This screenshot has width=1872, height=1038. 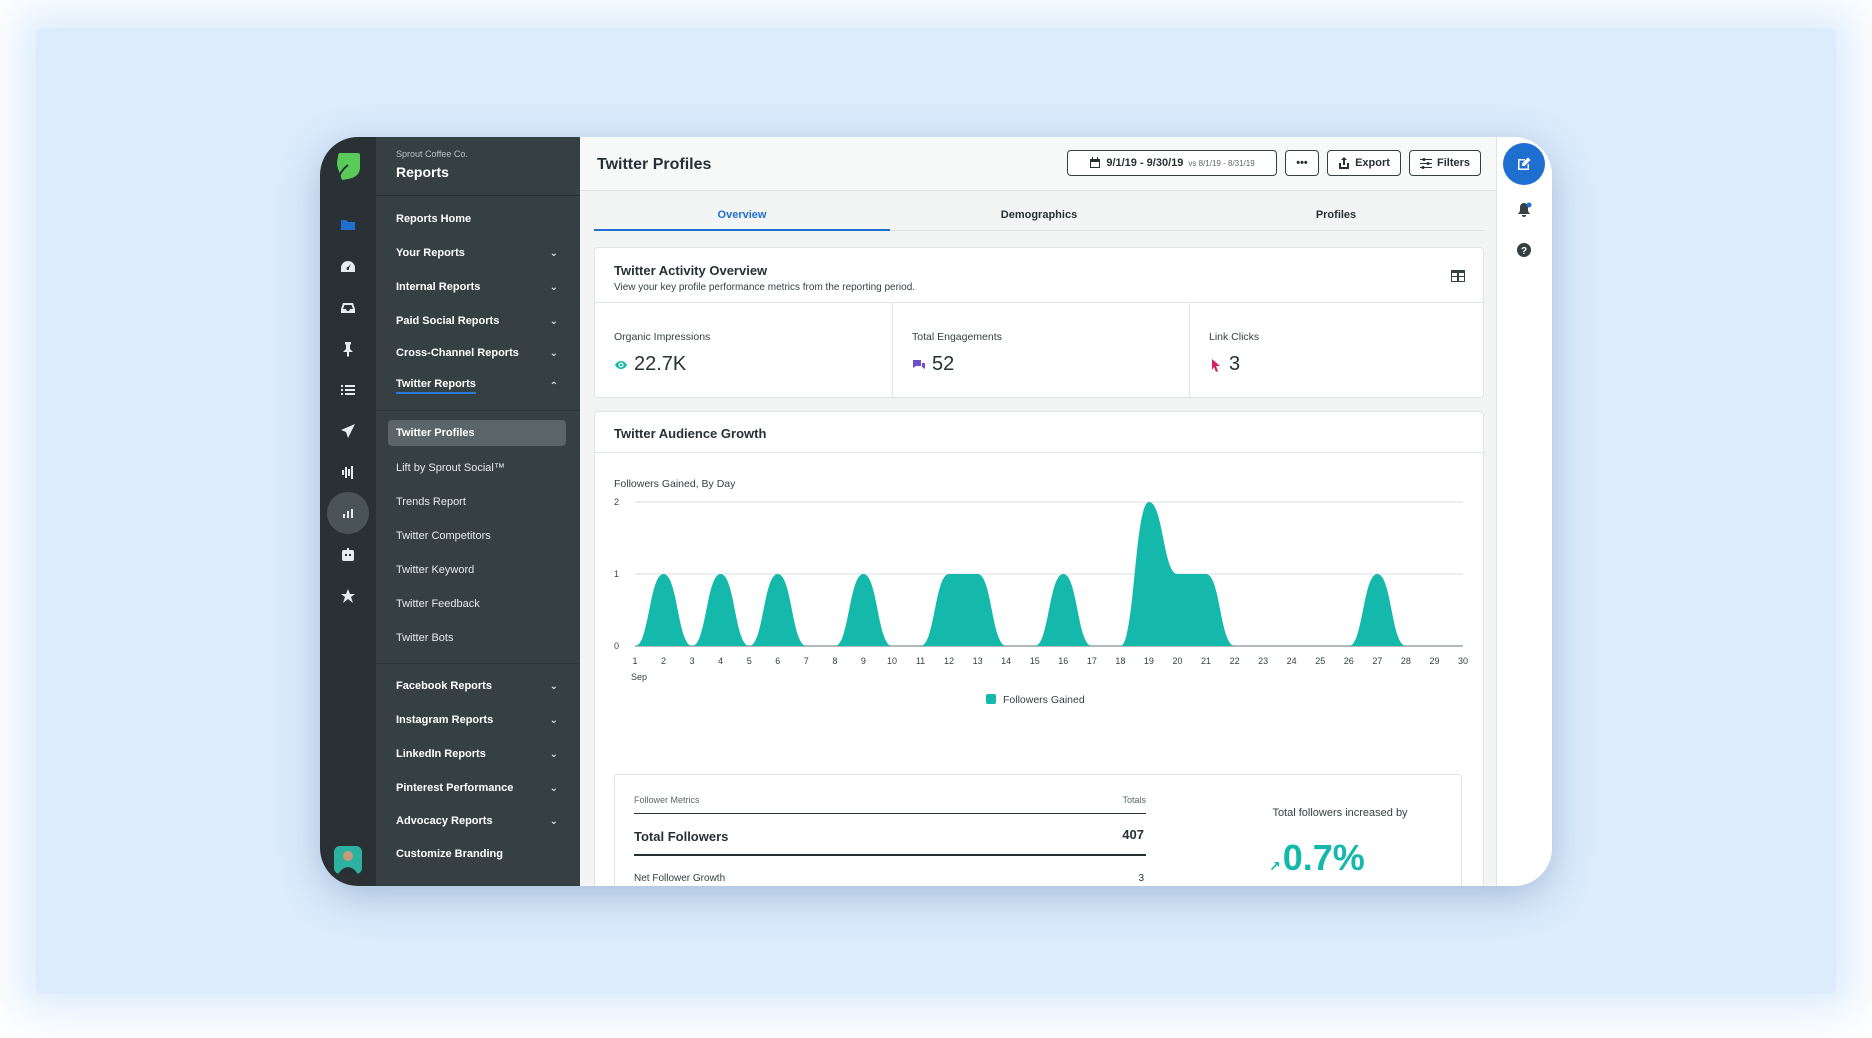 What do you see at coordinates (1425, 163) in the screenshot?
I see `filters-sliders-icon` at bounding box center [1425, 163].